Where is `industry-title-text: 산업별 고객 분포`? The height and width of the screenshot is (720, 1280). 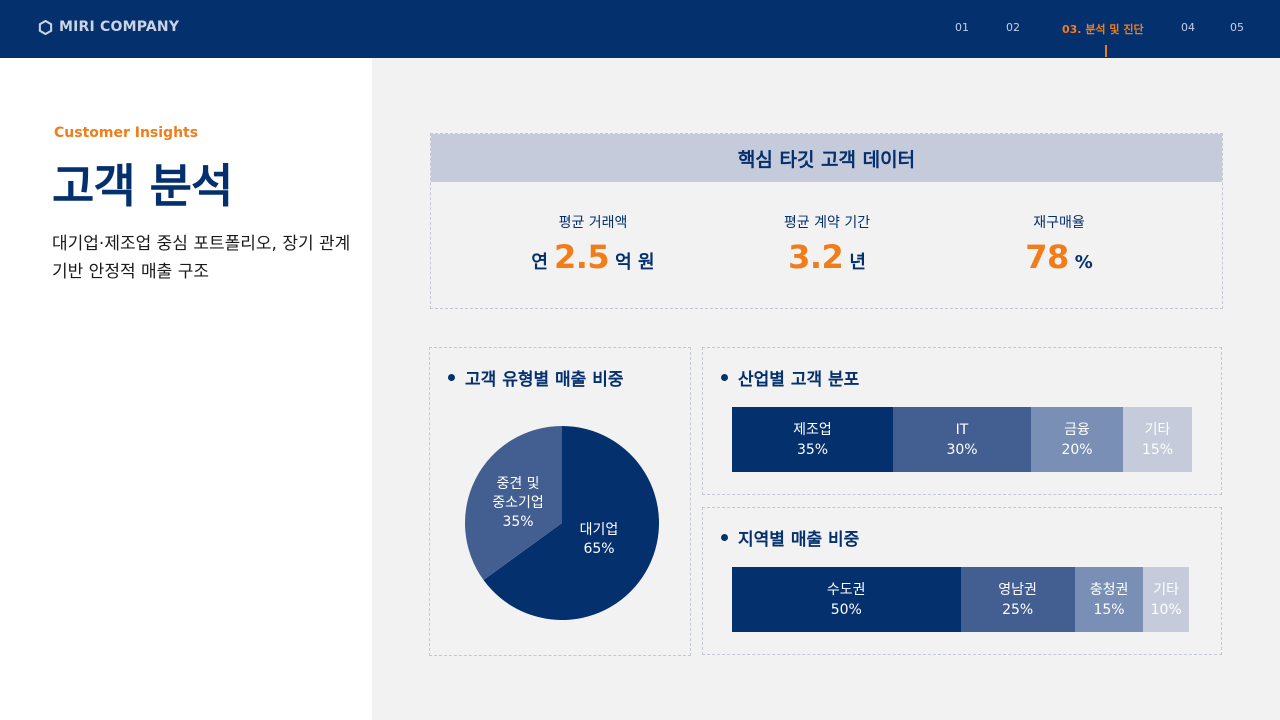
industry-title-text: 산업별 고객 분포 is located at coordinates (799, 380).